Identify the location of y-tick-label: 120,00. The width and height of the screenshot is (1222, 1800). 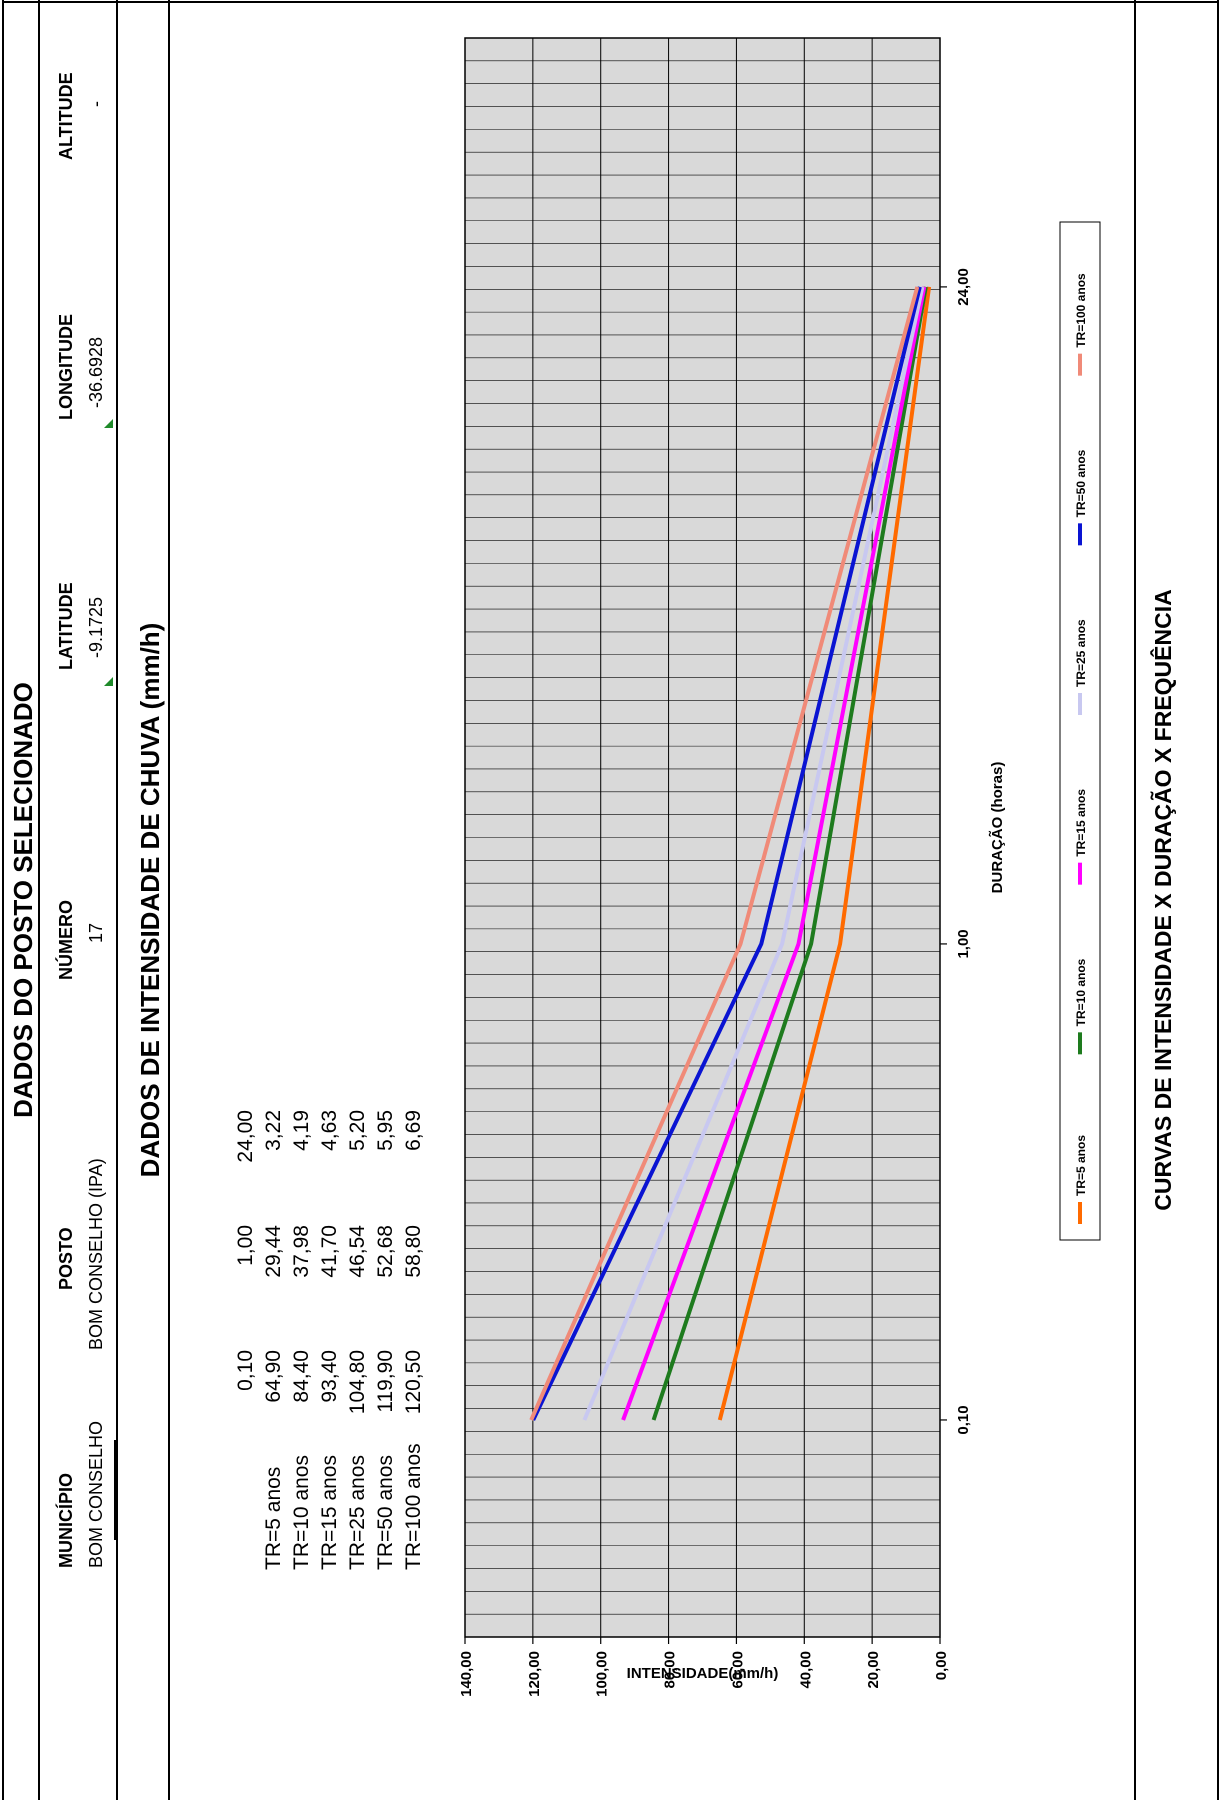
(534, 1674).